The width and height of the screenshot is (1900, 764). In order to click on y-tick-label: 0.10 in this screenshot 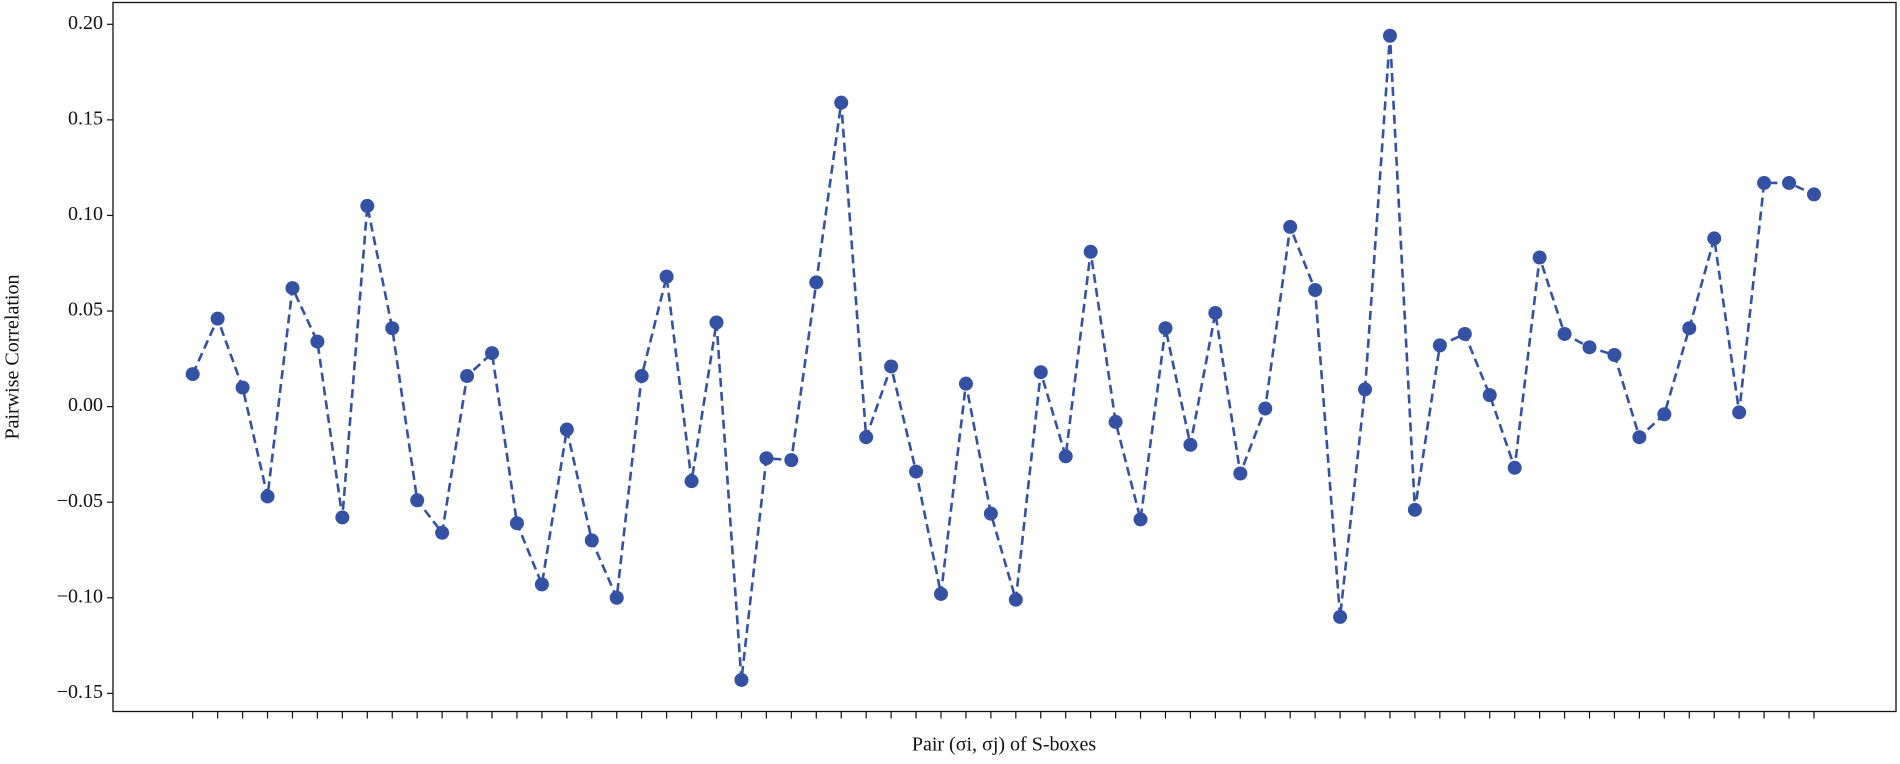, I will do `click(85, 214)`.